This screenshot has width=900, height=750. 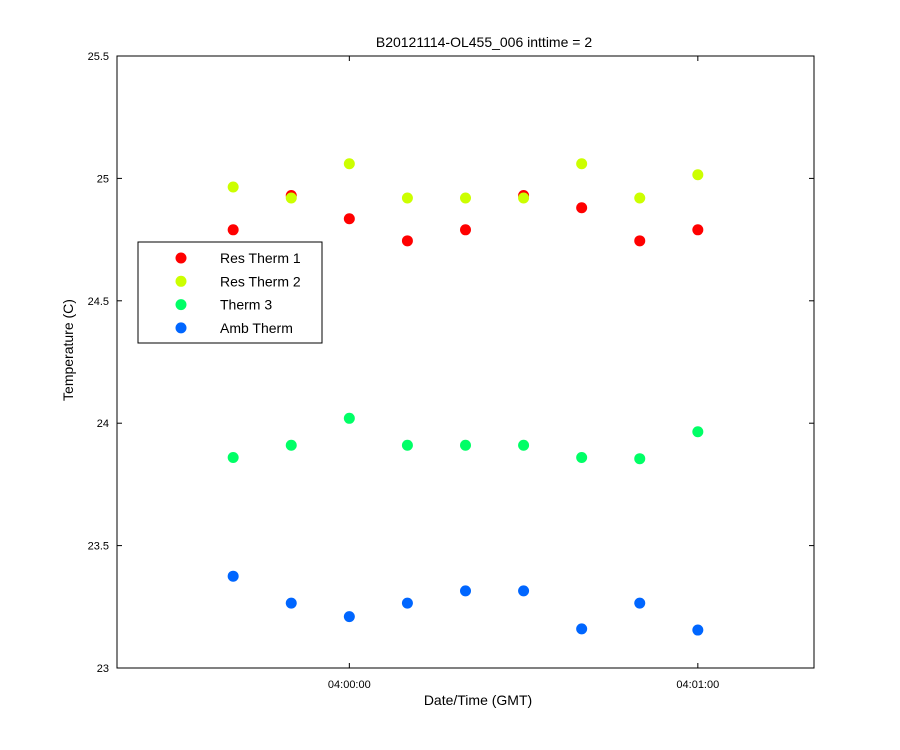 What do you see at coordinates (260, 258) in the screenshot?
I see `legend-entry: Res Therm 1` at bounding box center [260, 258].